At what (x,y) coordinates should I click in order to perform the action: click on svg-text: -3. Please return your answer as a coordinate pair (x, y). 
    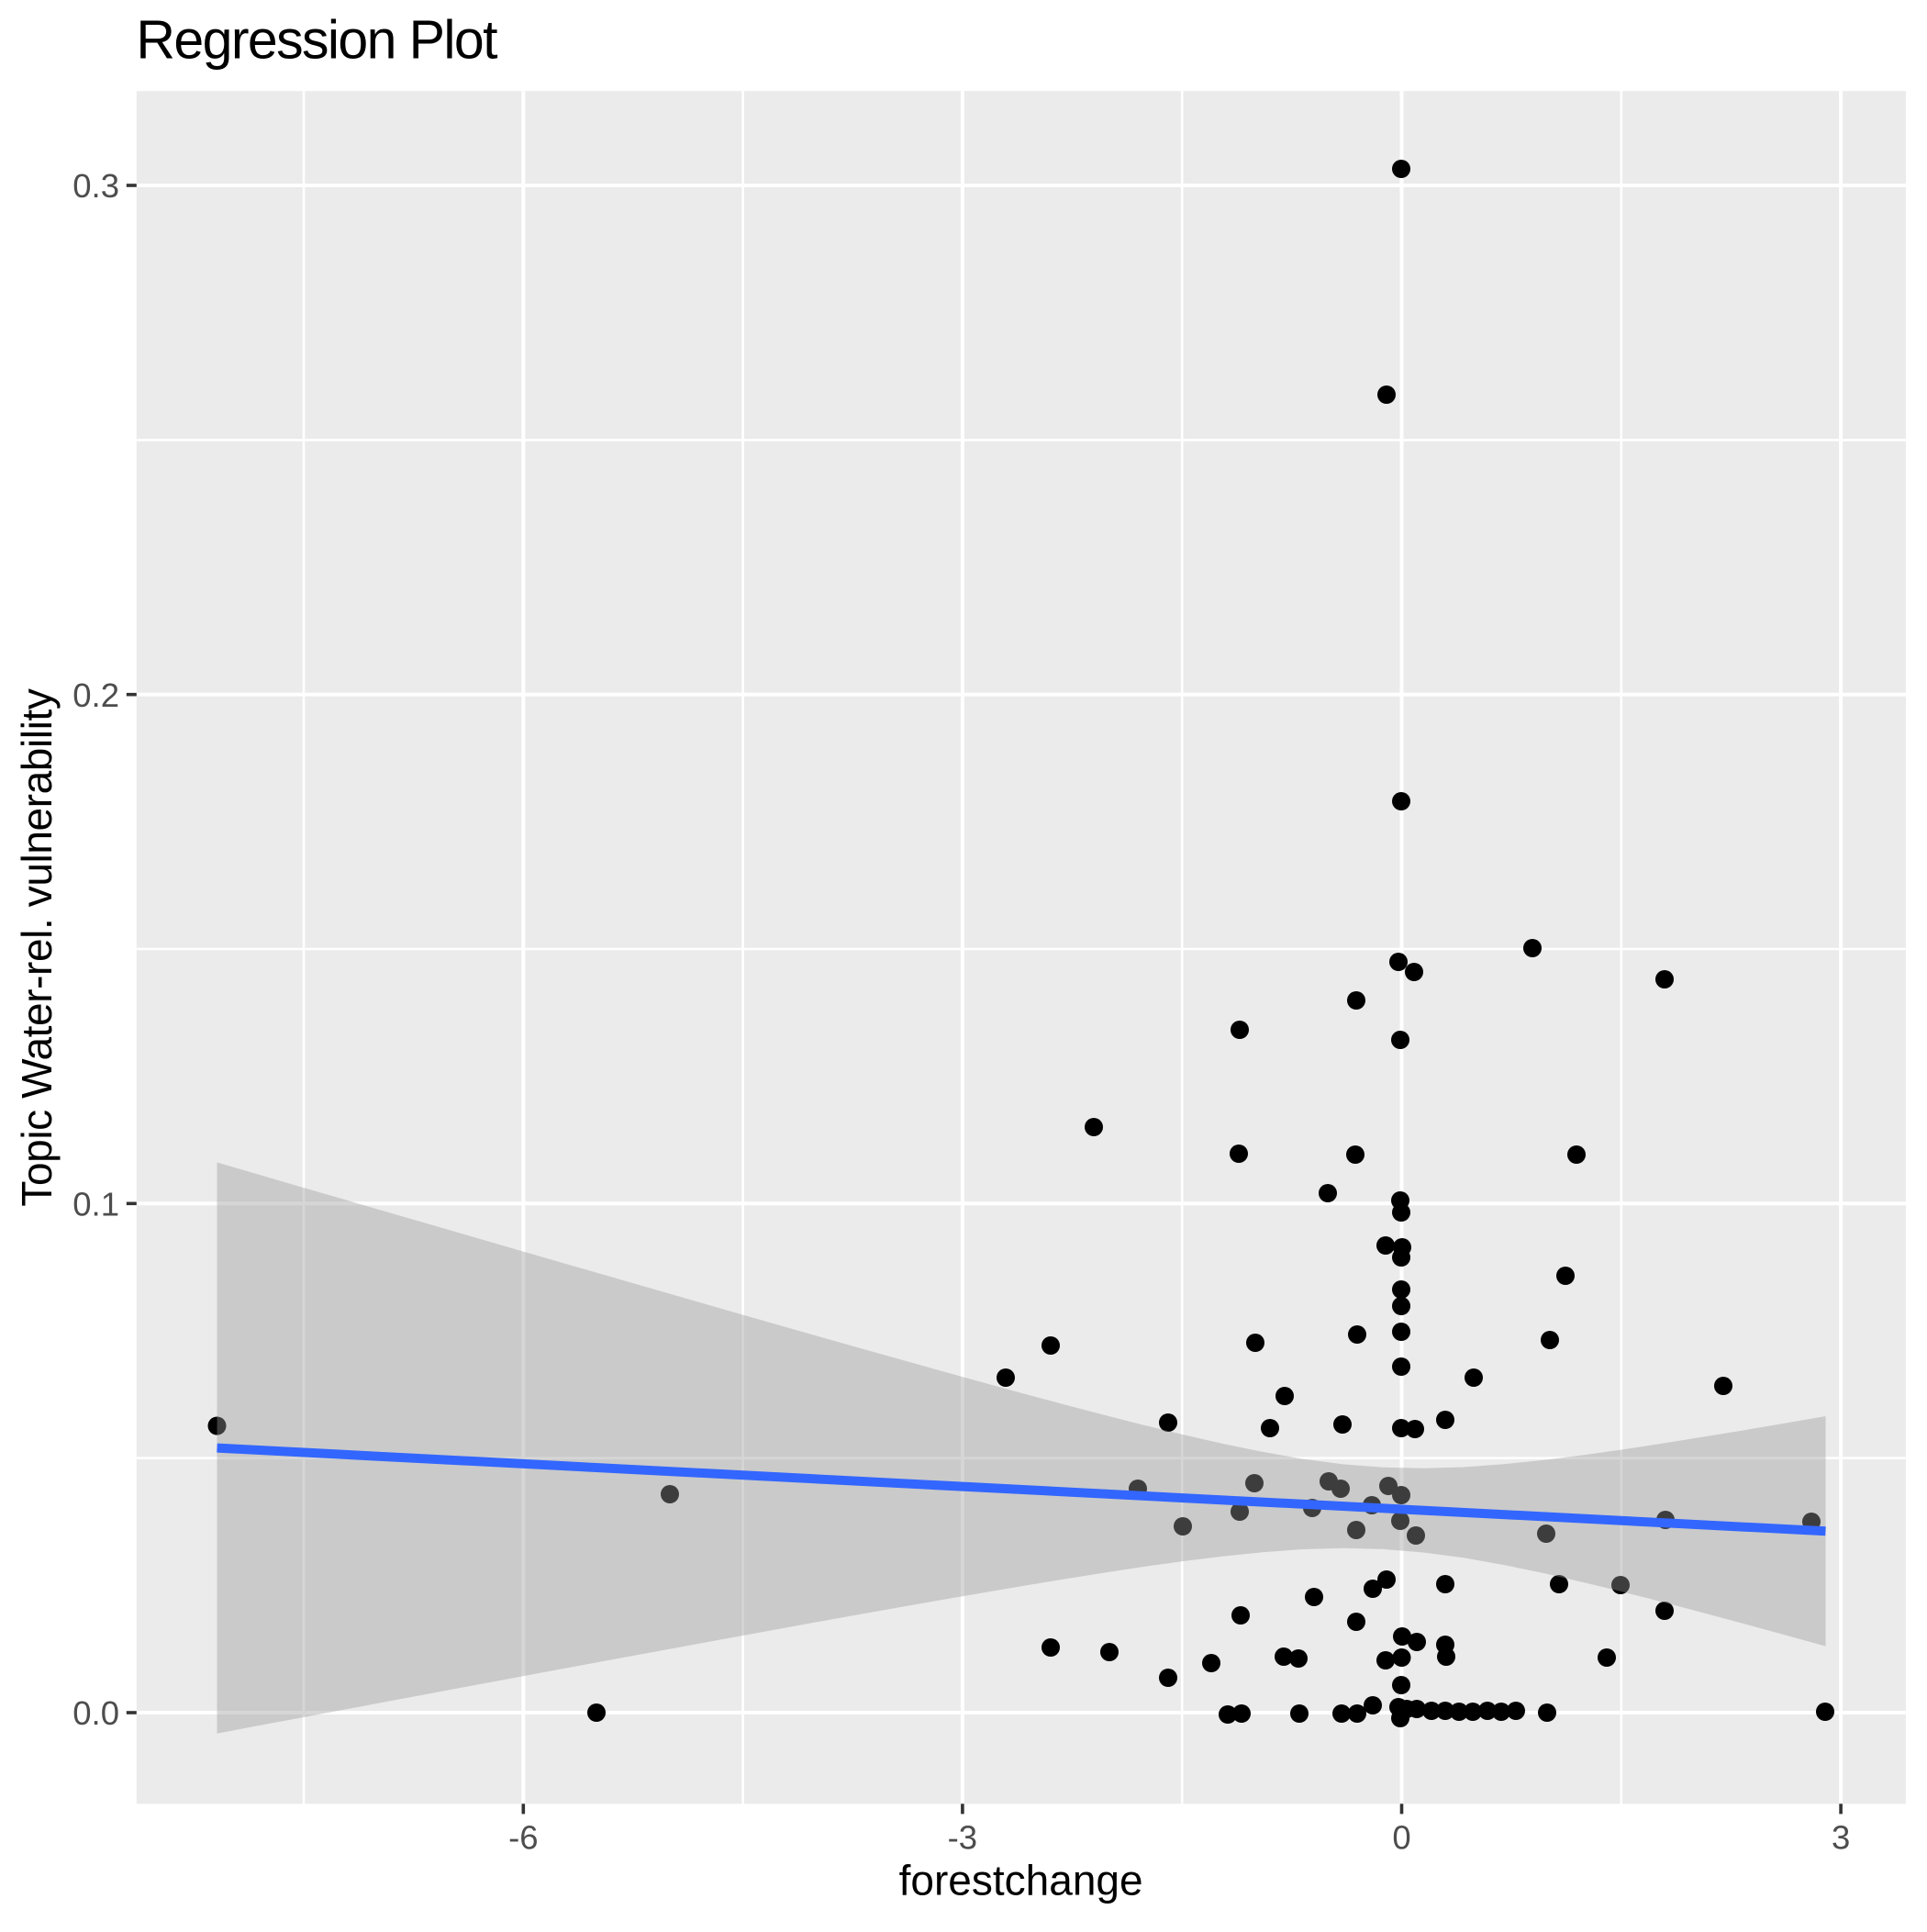
    Looking at the image, I should click on (962, 1838).